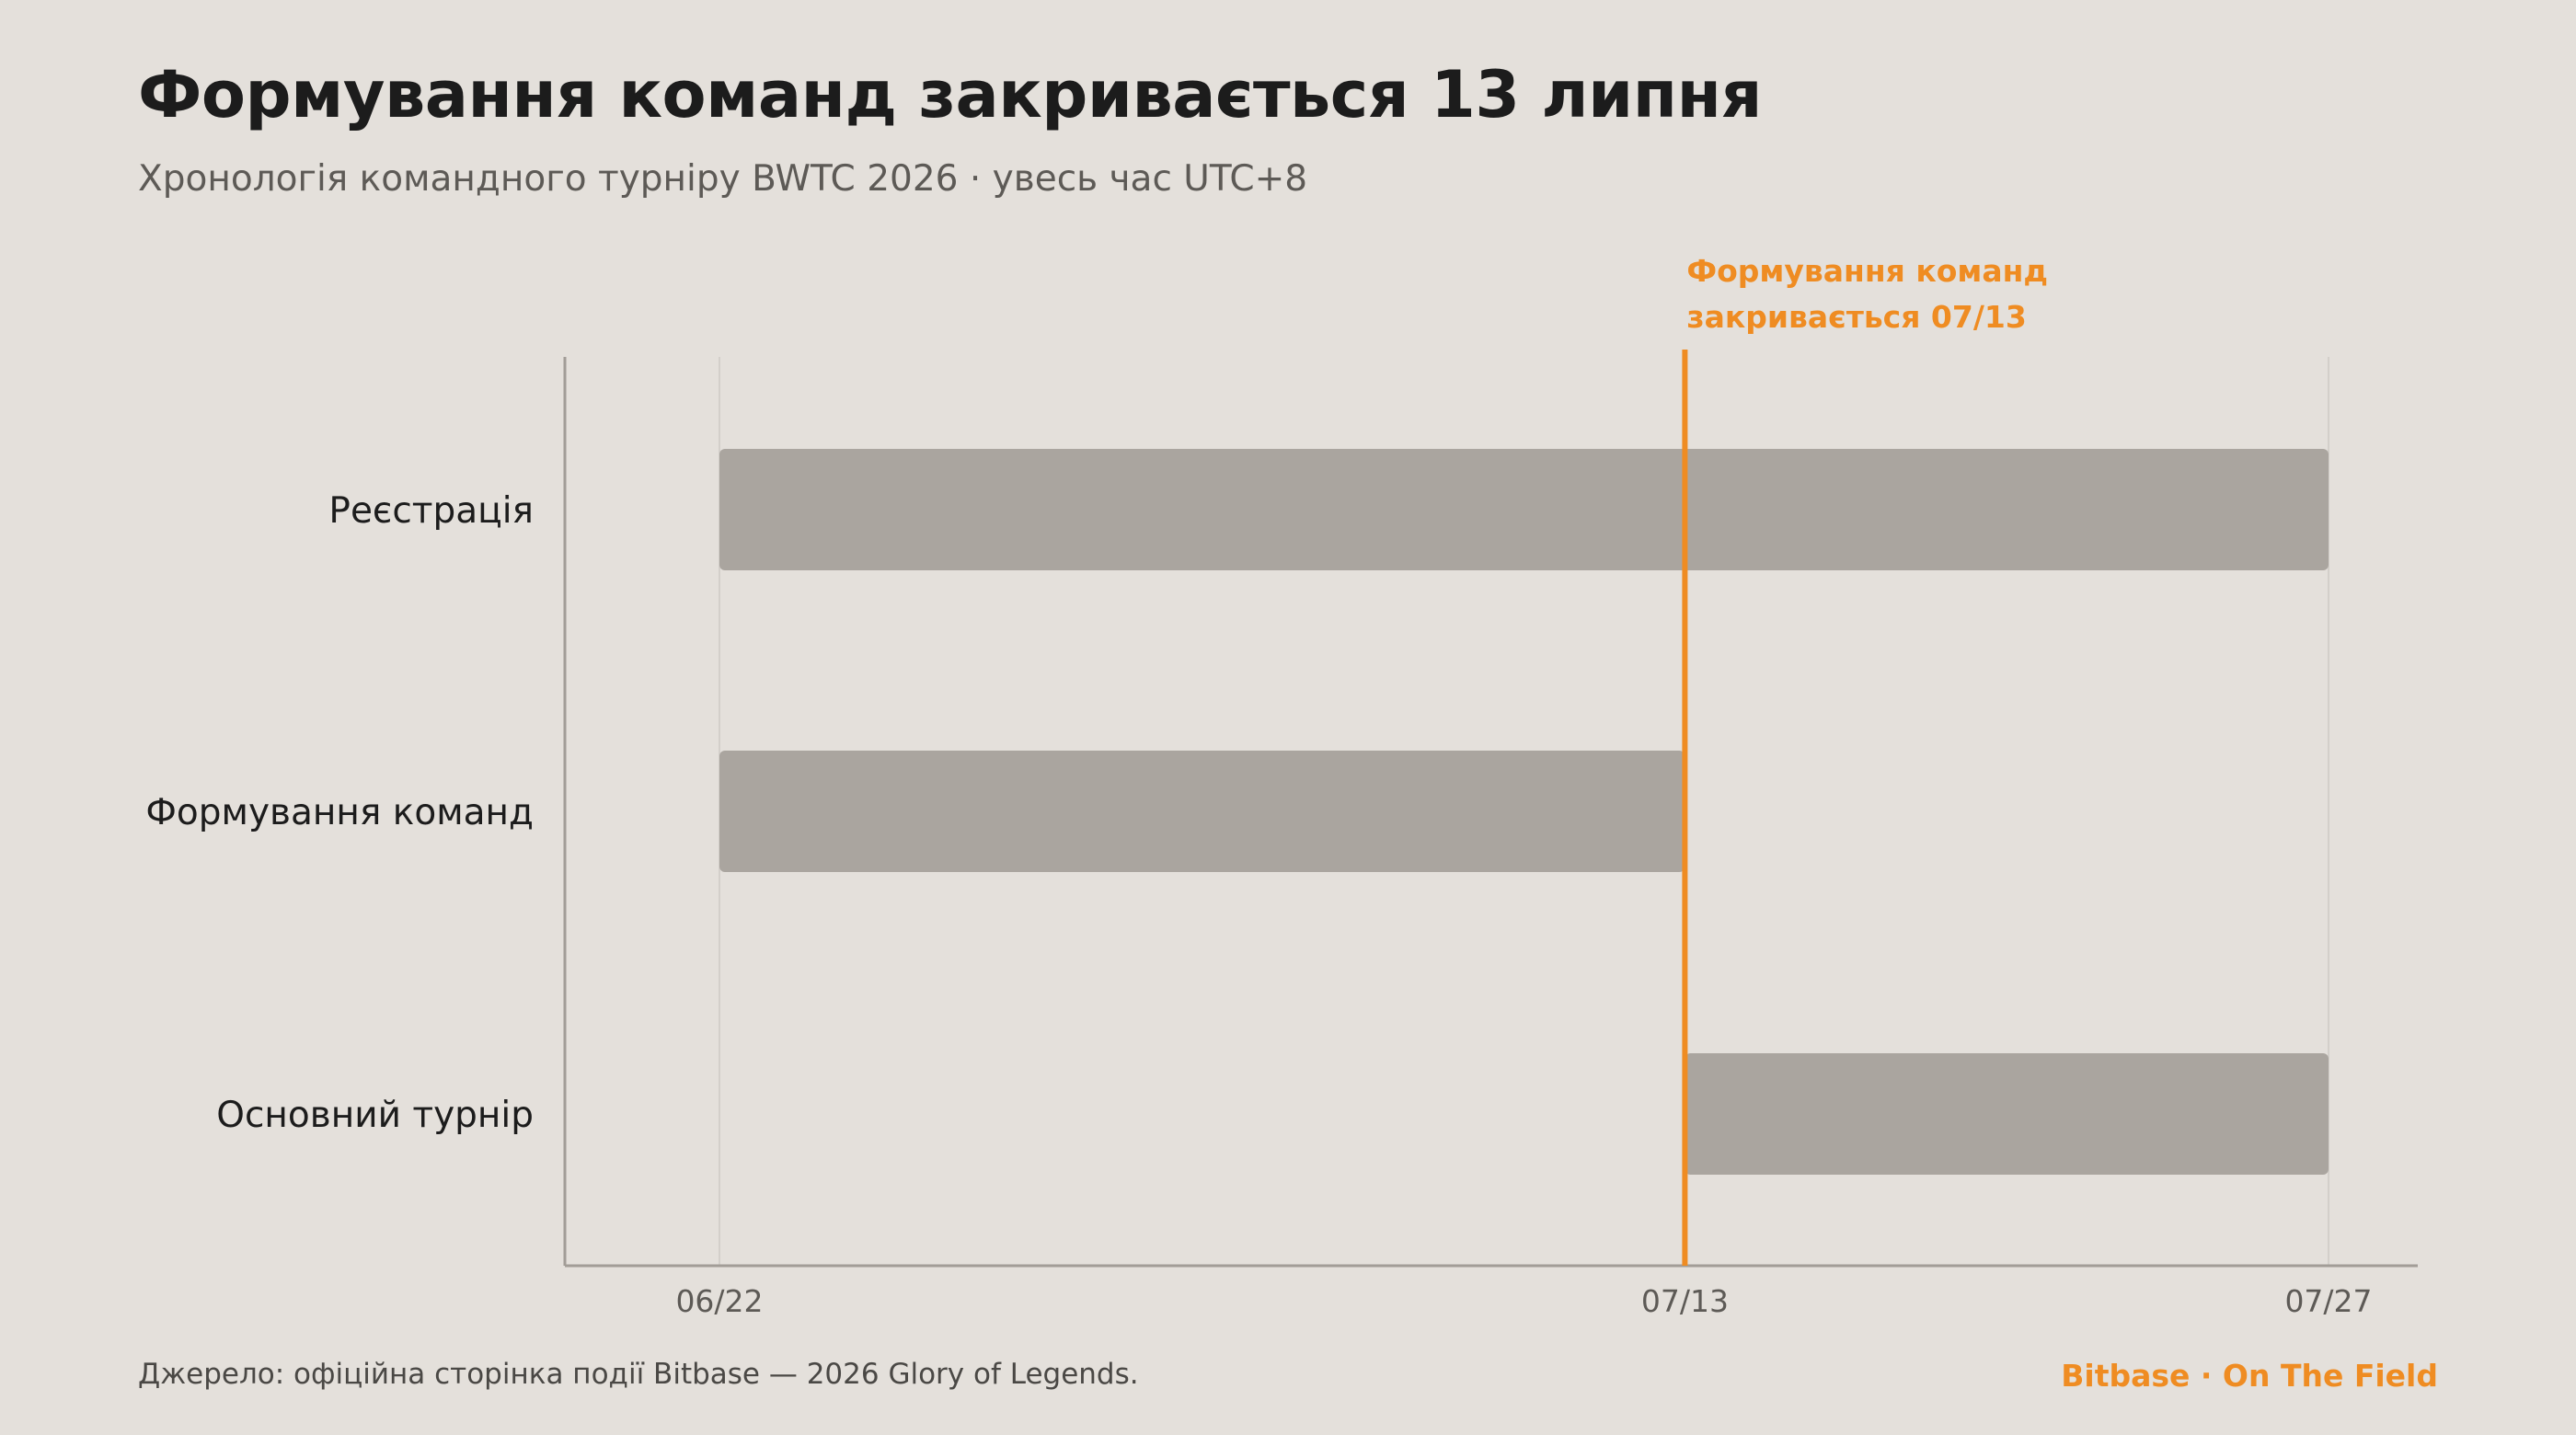 This screenshot has width=2576, height=1435. Describe the element at coordinates (375, 1115) in the screenshot. I see `row-label: Основний турнір` at that location.